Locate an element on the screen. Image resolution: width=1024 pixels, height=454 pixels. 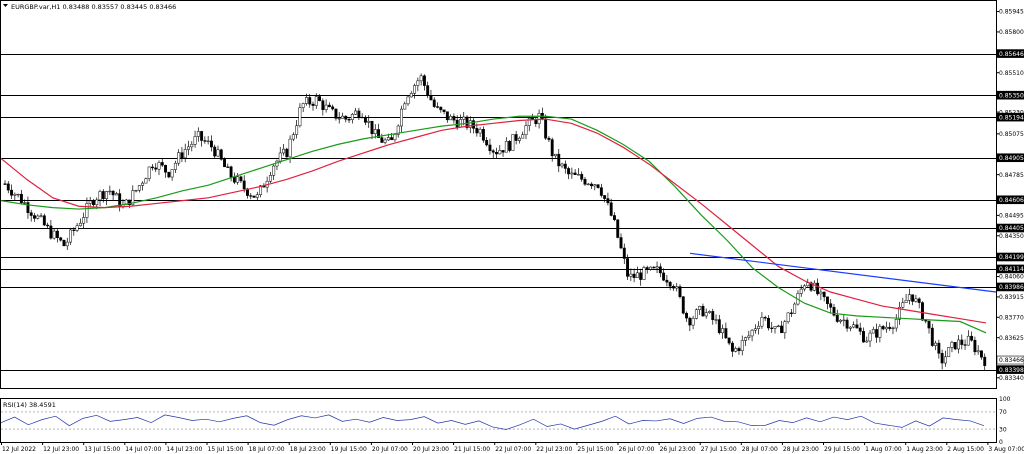
time-tick-label: 18 Jul 07:00 is located at coordinates (267, 449).